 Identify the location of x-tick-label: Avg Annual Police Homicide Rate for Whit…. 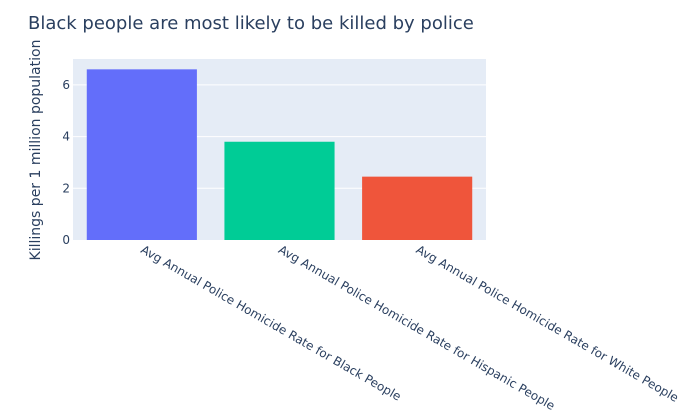
(547, 323).